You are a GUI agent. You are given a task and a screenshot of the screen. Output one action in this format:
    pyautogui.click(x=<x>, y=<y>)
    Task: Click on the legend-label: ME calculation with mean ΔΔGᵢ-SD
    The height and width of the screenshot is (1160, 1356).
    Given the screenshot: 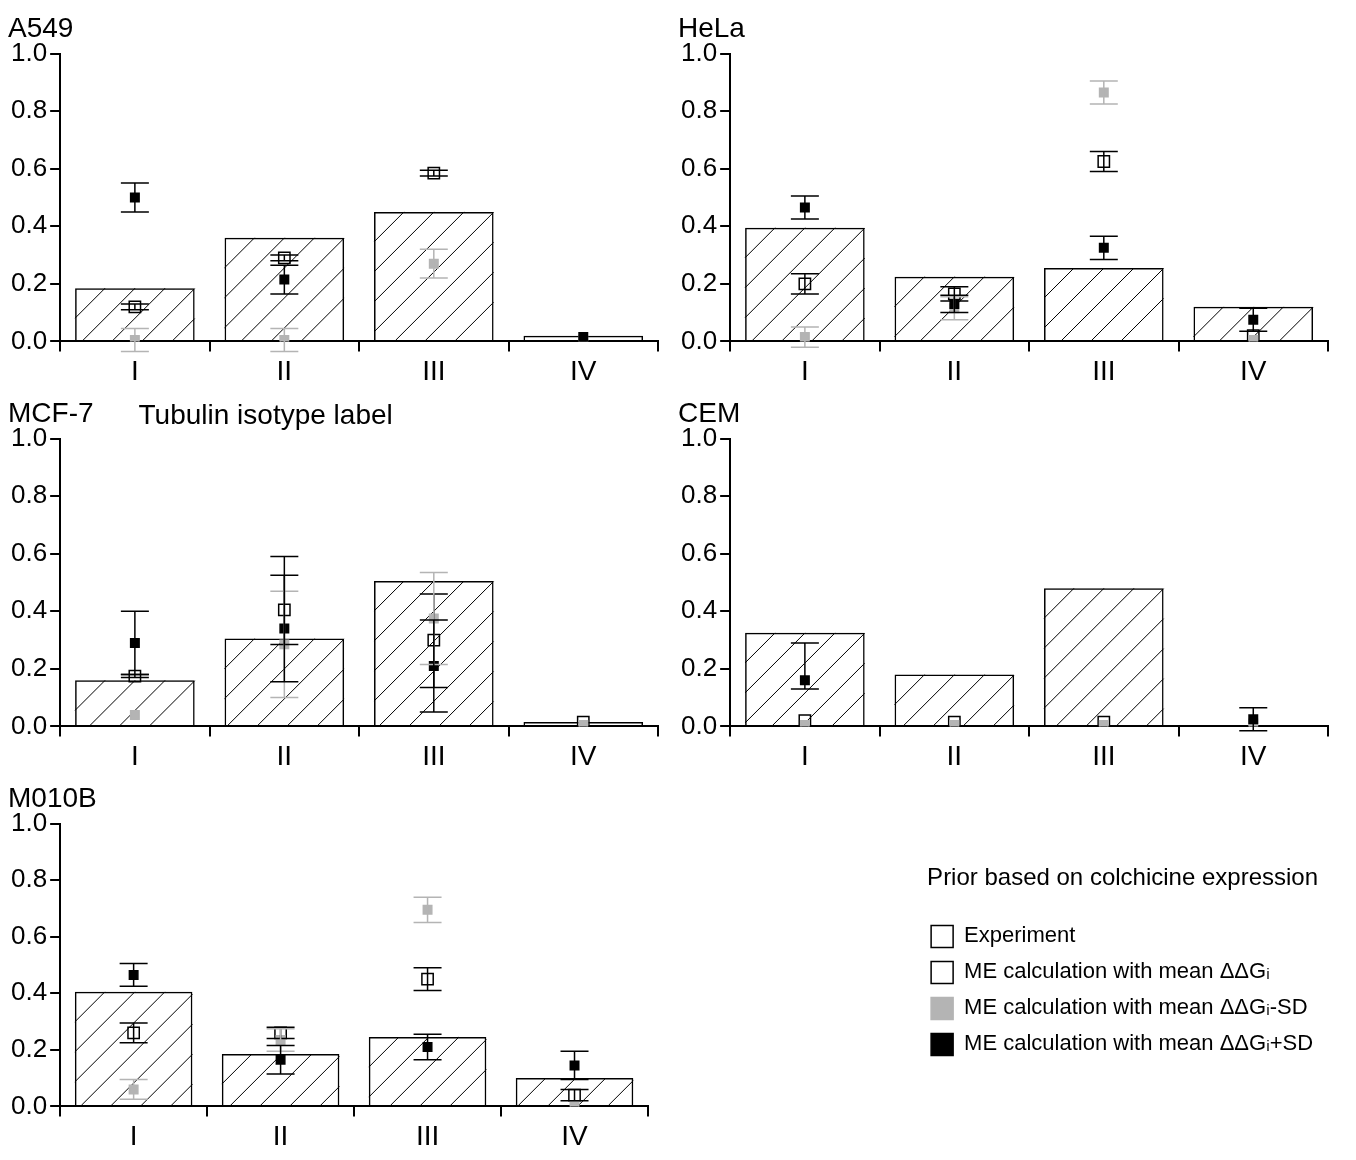 What is the action you would take?
    pyautogui.click(x=1136, y=1007)
    